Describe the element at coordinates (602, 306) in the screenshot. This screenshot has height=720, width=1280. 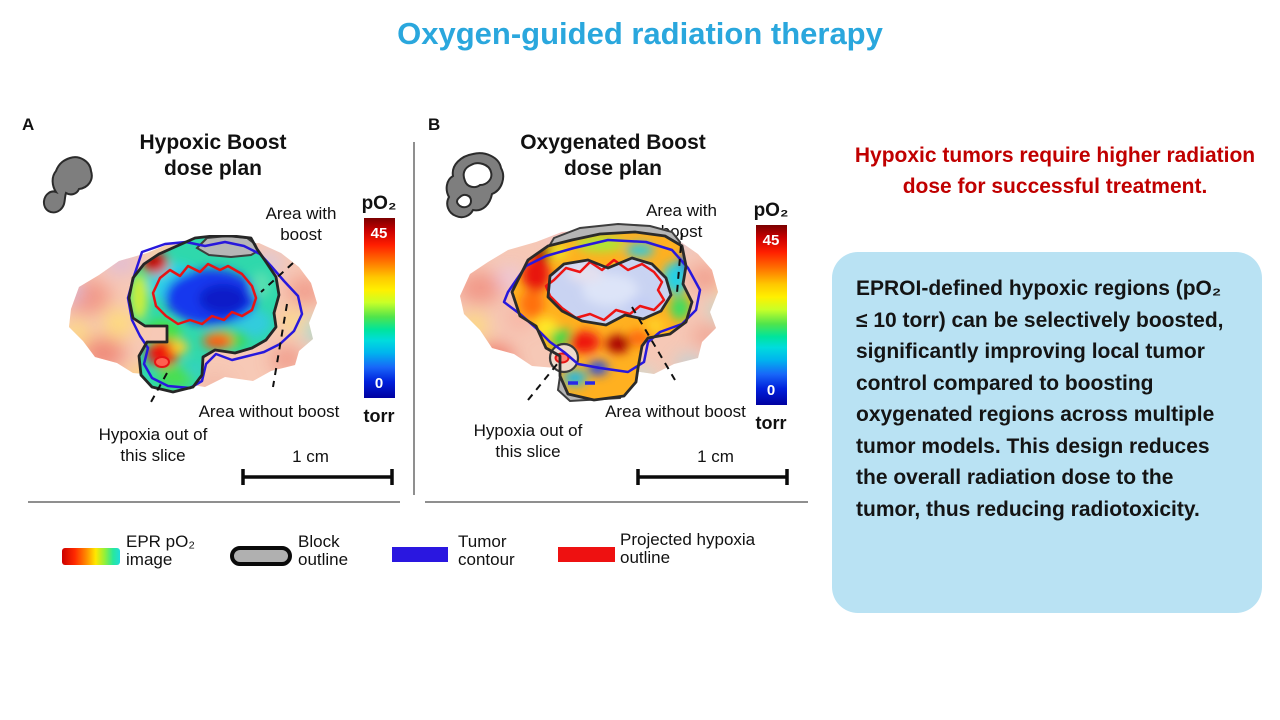
I see `tumor-contour-b` at that location.